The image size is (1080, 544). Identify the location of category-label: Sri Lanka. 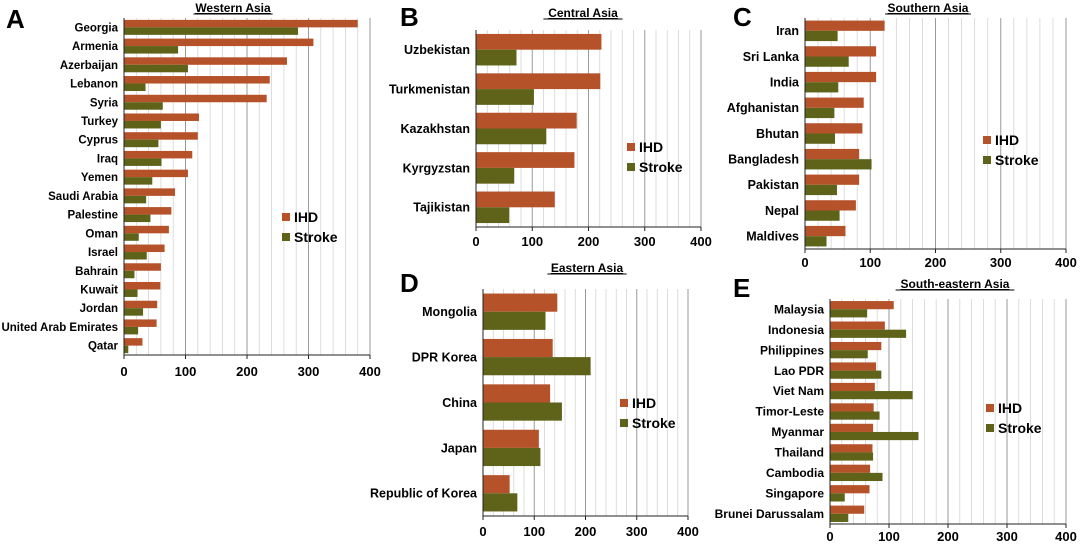
(771, 57).